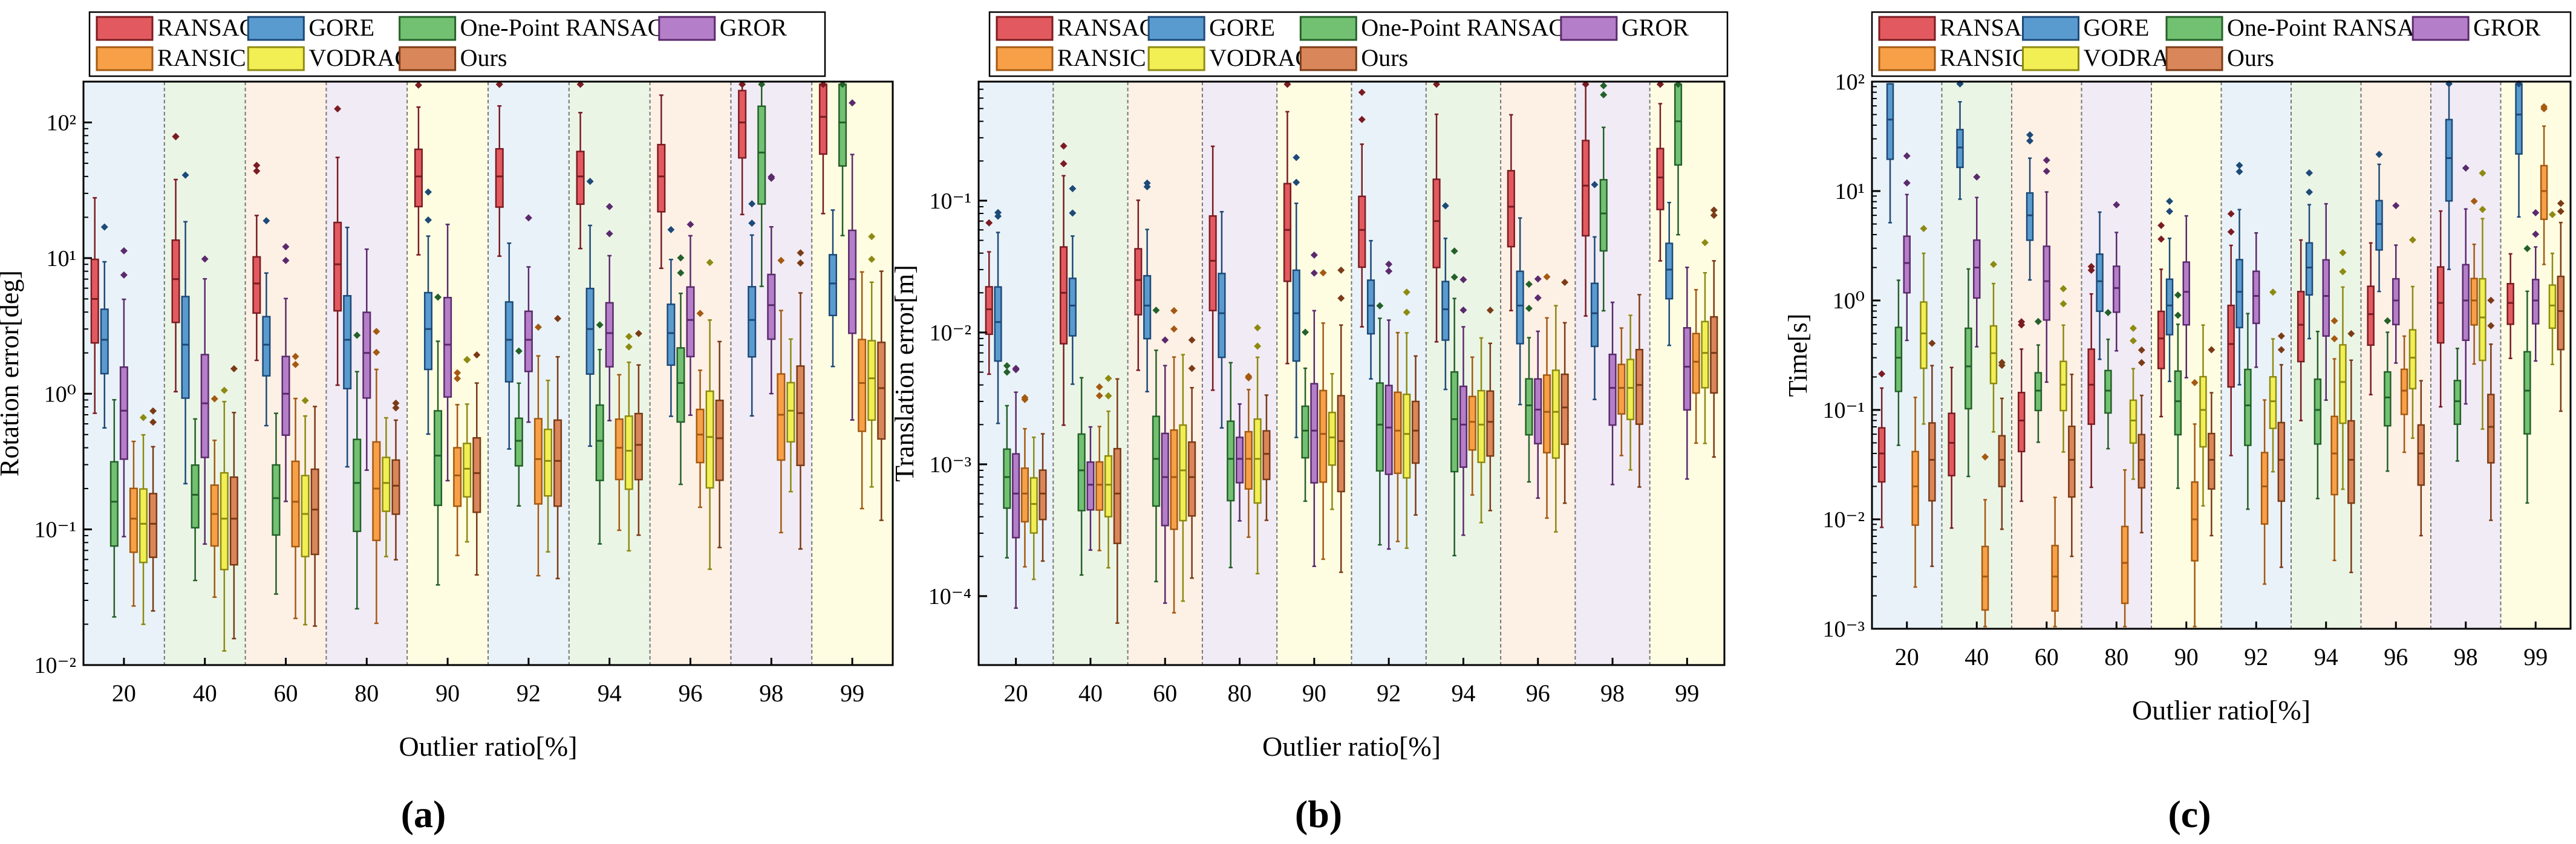  I want to click on x-tick-label: 60, so click(1165, 693).